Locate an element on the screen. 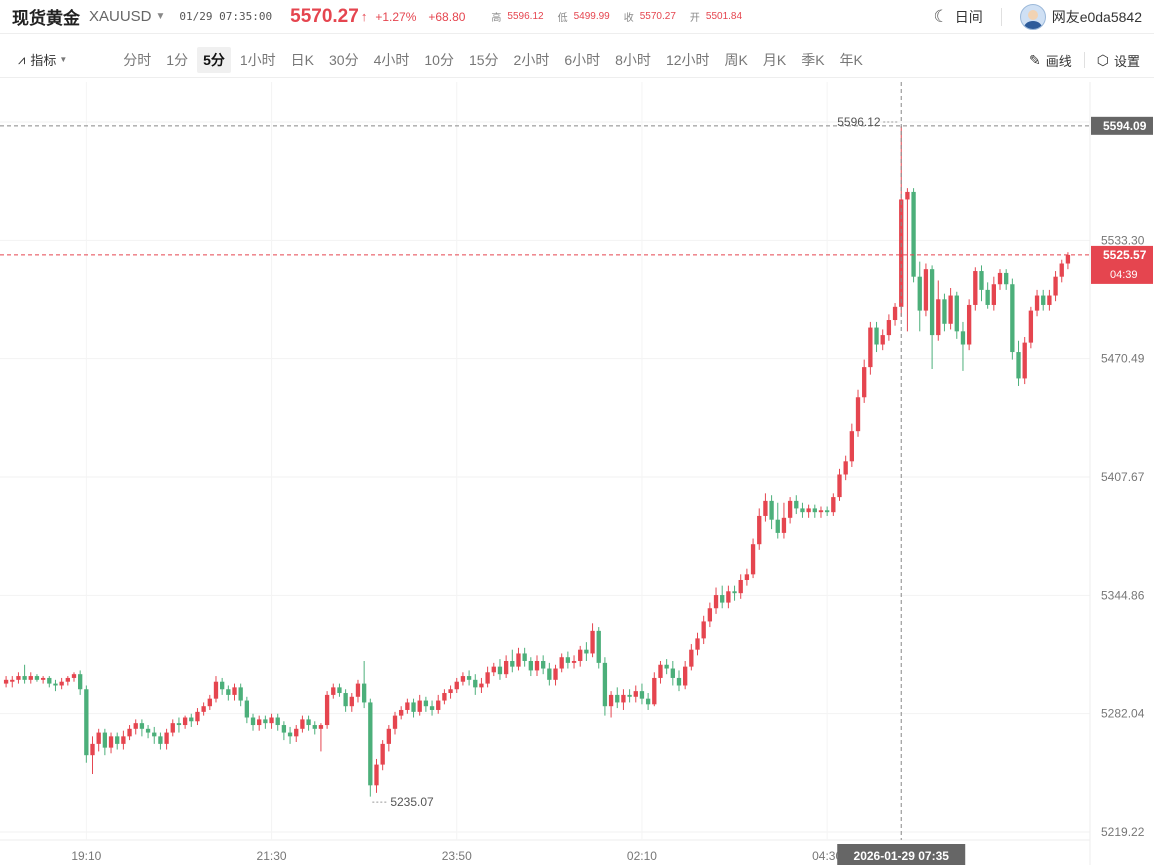  period-tab: 8小时 is located at coordinates (633, 59).